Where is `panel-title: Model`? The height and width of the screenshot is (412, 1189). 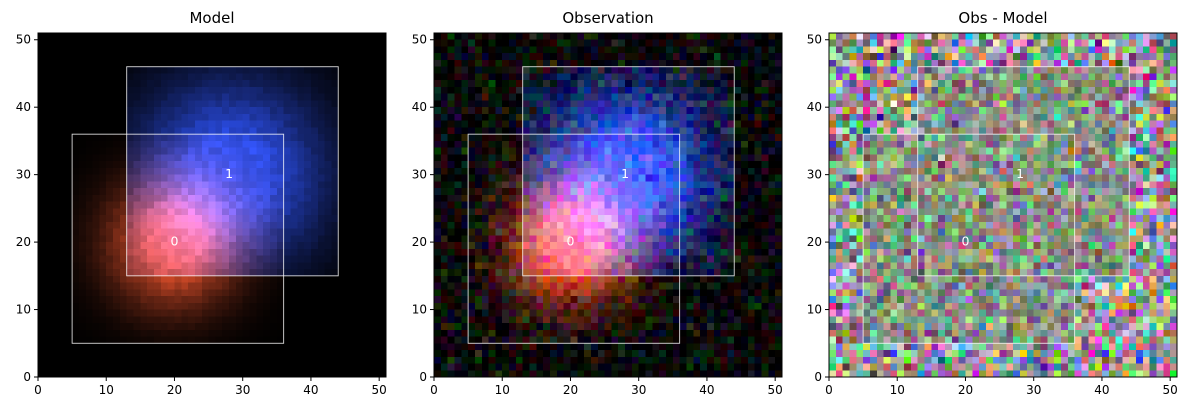
panel-title: Model is located at coordinates (211, 18).